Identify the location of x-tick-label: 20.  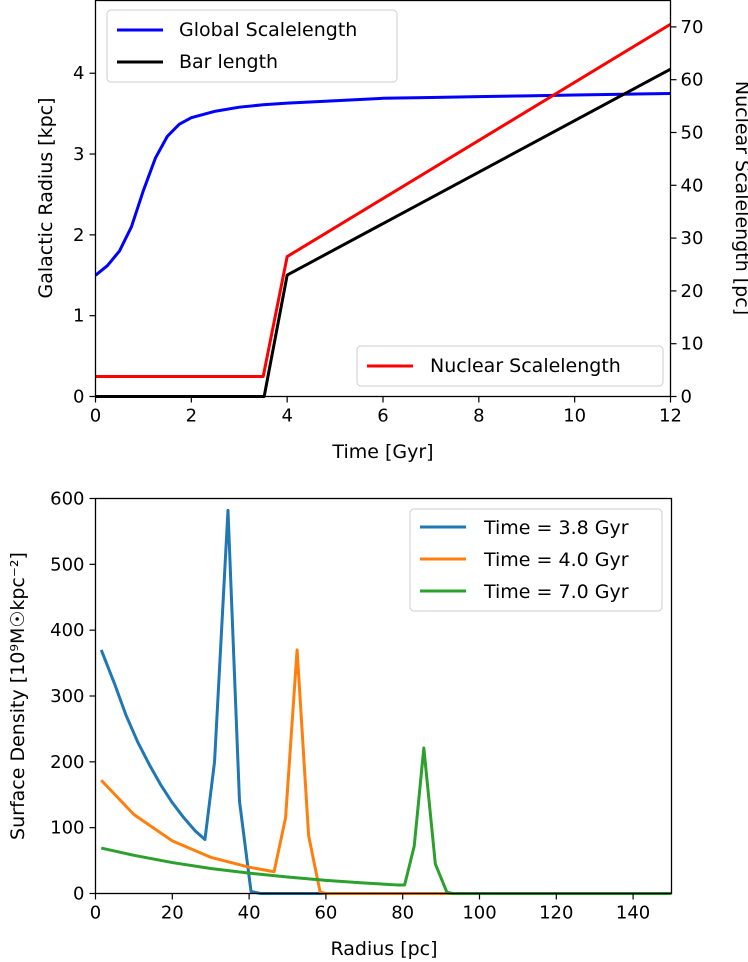
(172, 913).